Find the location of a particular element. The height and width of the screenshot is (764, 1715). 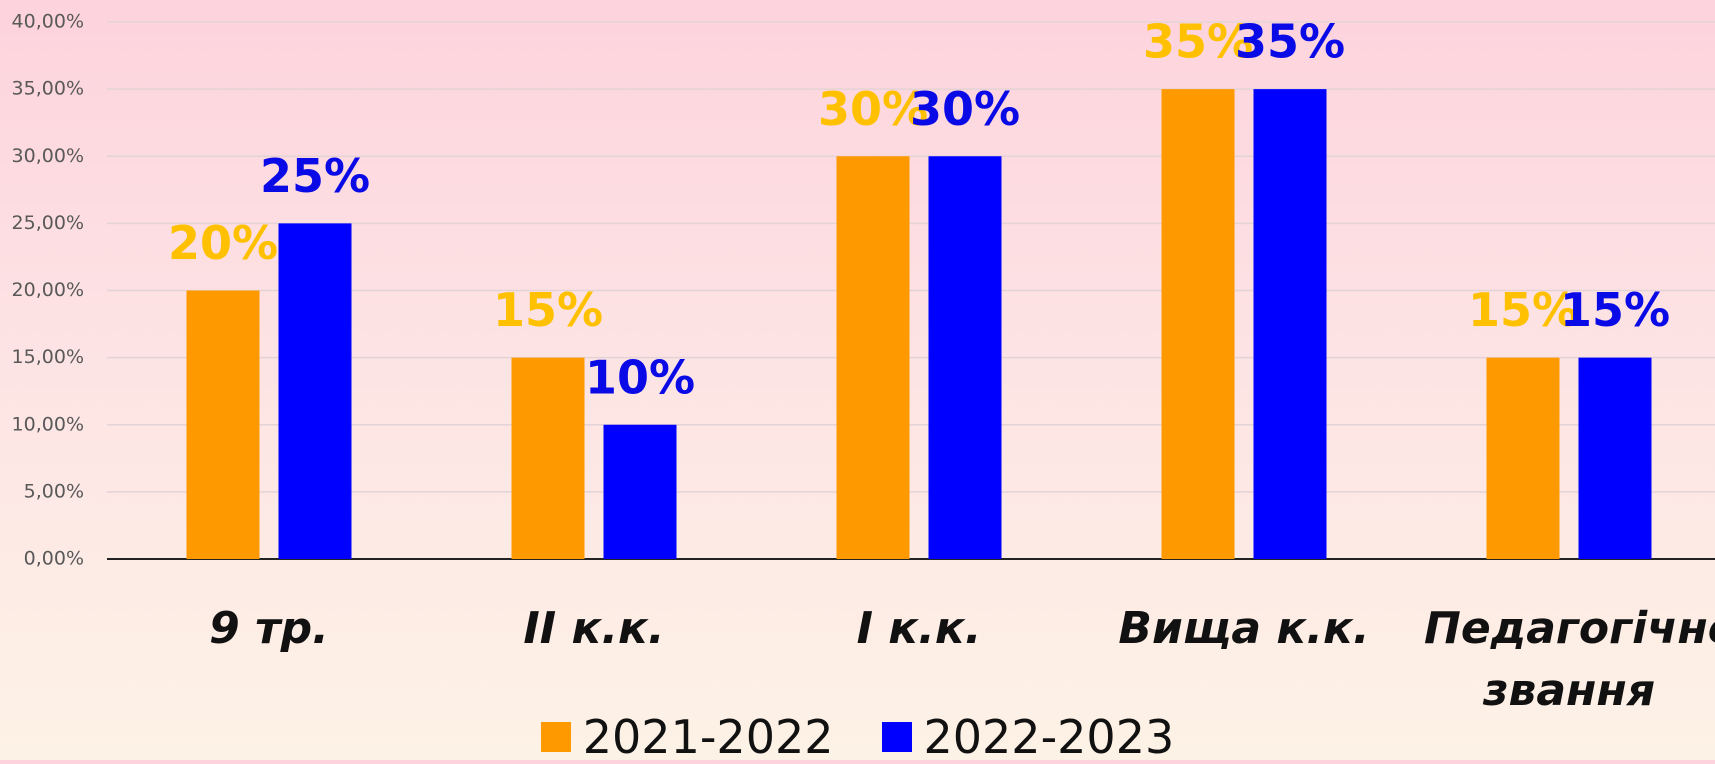

legend-item: 2022-2023 is located at coordinates (1028, 737).